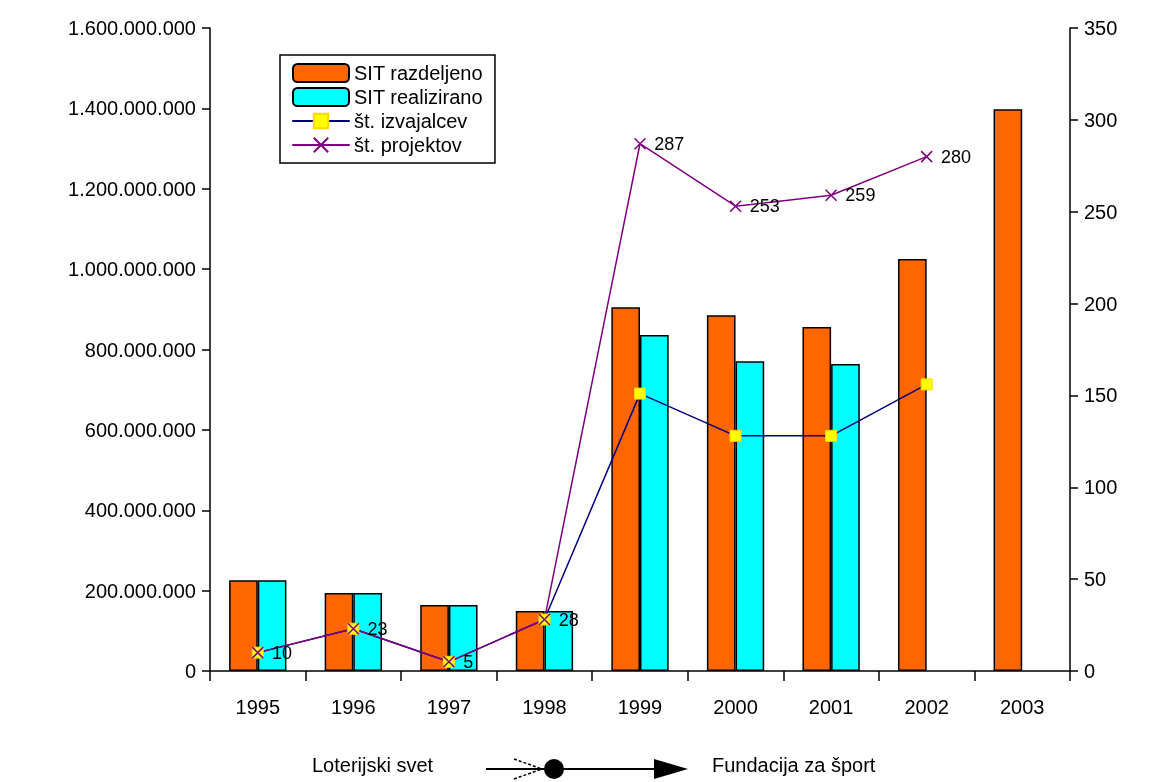 This screenshot has width=1151, height=782. I want to click on y-tick-label: 1.400.000.000, so click(132, 108).